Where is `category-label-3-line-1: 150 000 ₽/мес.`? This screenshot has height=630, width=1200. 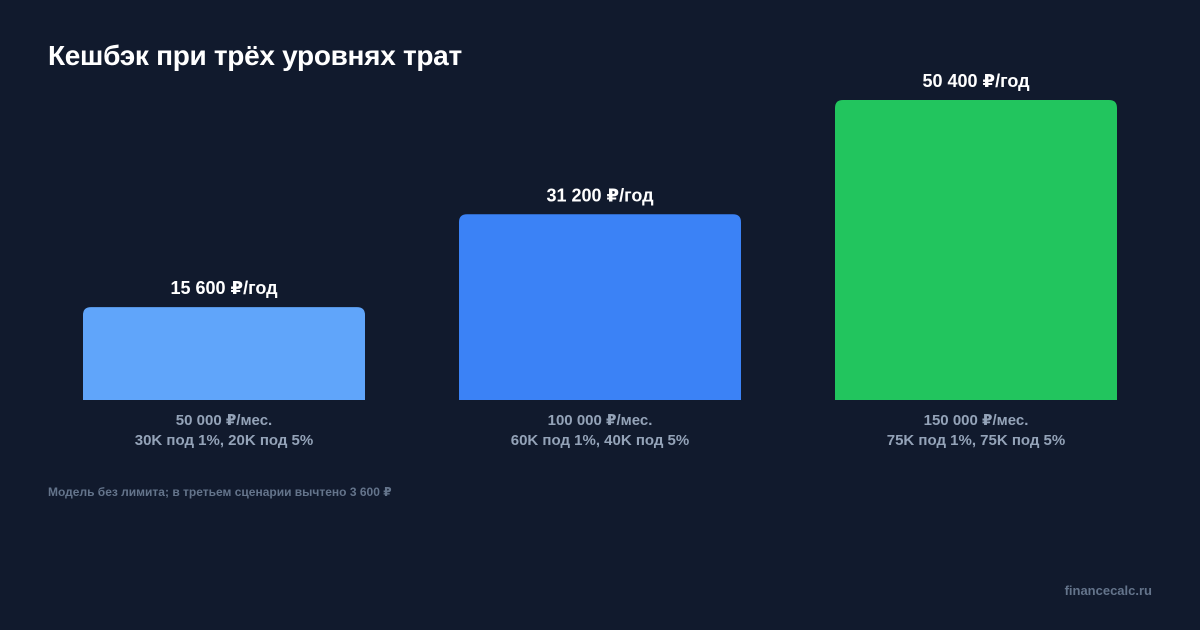 category-label-3-line-1: 150 000 ₽/мес. is located at coordinates (976, 420).